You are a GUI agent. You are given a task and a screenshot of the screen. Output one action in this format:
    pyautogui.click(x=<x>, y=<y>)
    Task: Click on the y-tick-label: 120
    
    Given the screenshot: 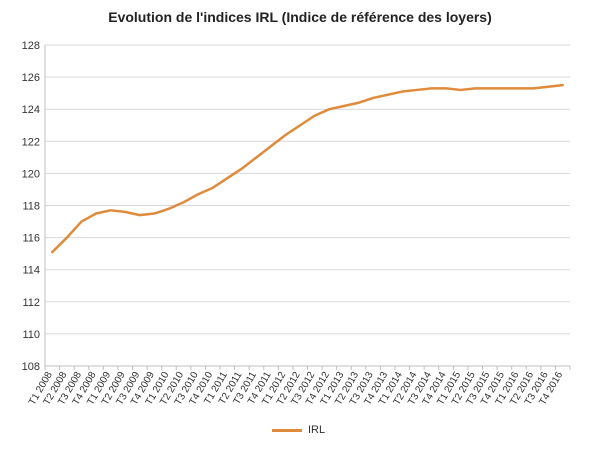 What is the action you would take?
    pyautogui.click(x=31, y=174)
    